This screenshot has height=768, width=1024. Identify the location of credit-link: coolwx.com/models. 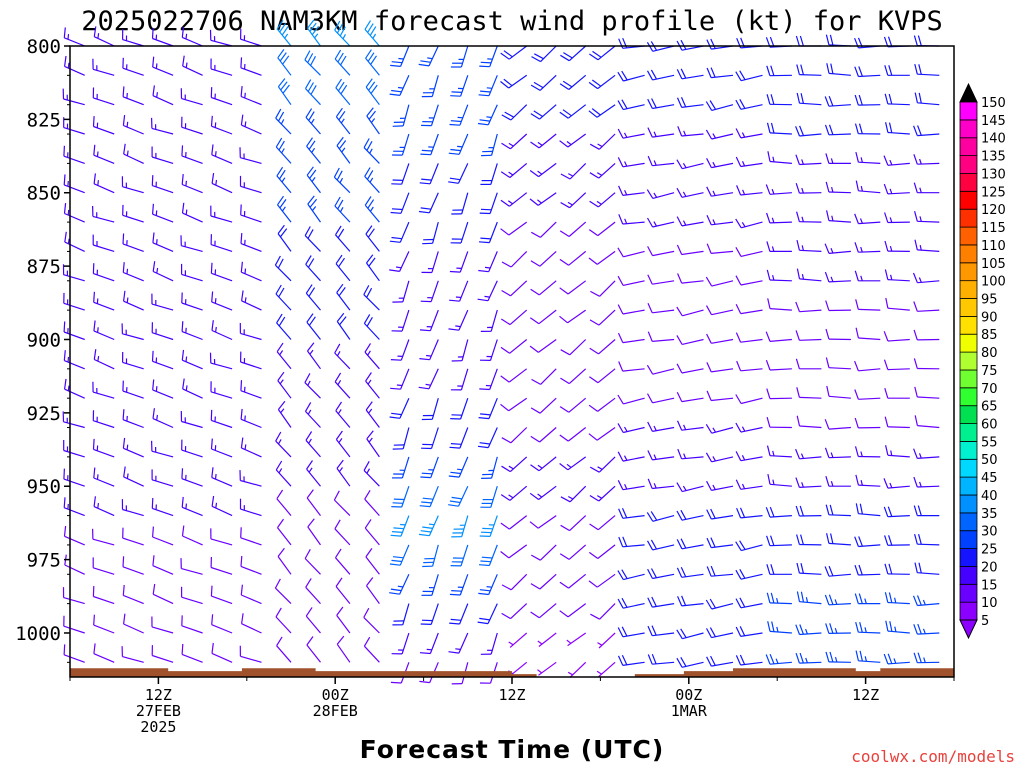
(933, 756).